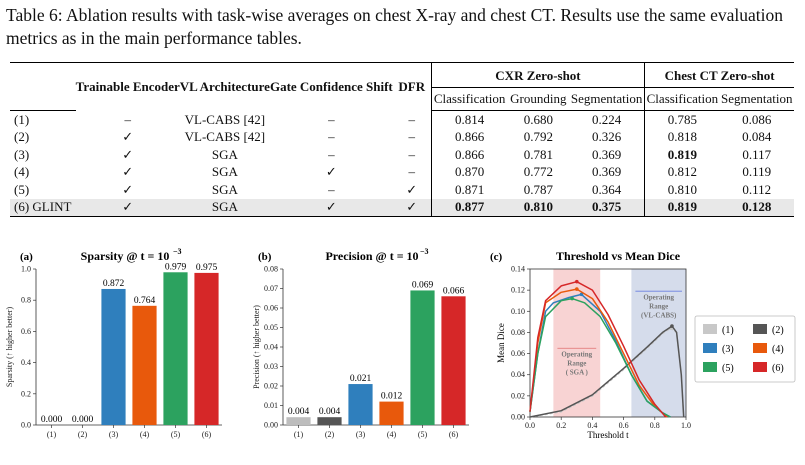 This screenshot has height=465, width=805. Describe the element at coordinates (624, 425) in the screenshot. I see `x-tick-label: 0.6` at that location.